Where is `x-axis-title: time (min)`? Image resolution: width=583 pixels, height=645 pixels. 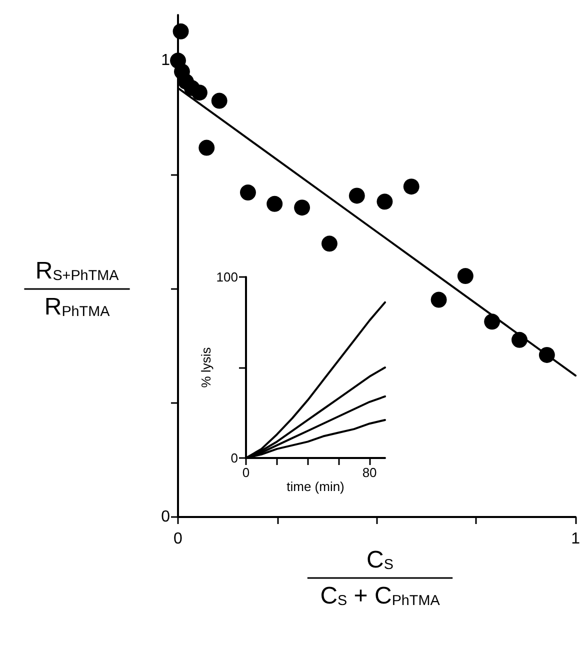
x-axis-title: time (min) is located at coordinates (315, 486).